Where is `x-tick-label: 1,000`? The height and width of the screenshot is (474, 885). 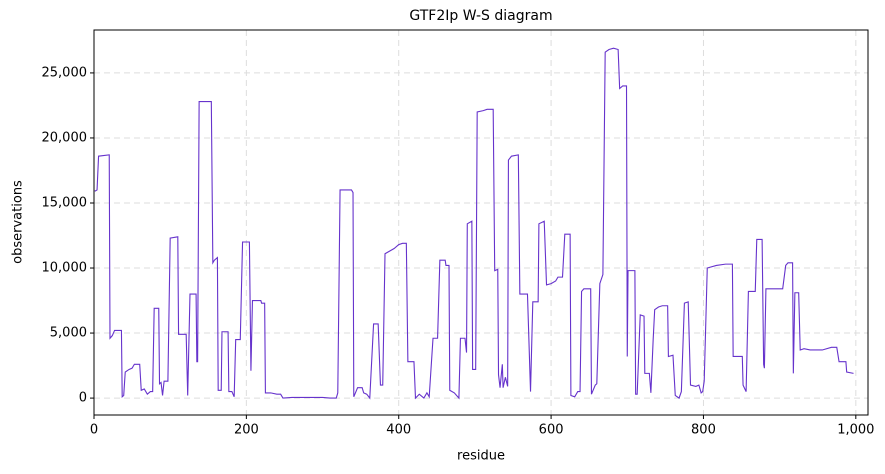
x-tick-label: 1,000 is located at coordinates (855, 430).